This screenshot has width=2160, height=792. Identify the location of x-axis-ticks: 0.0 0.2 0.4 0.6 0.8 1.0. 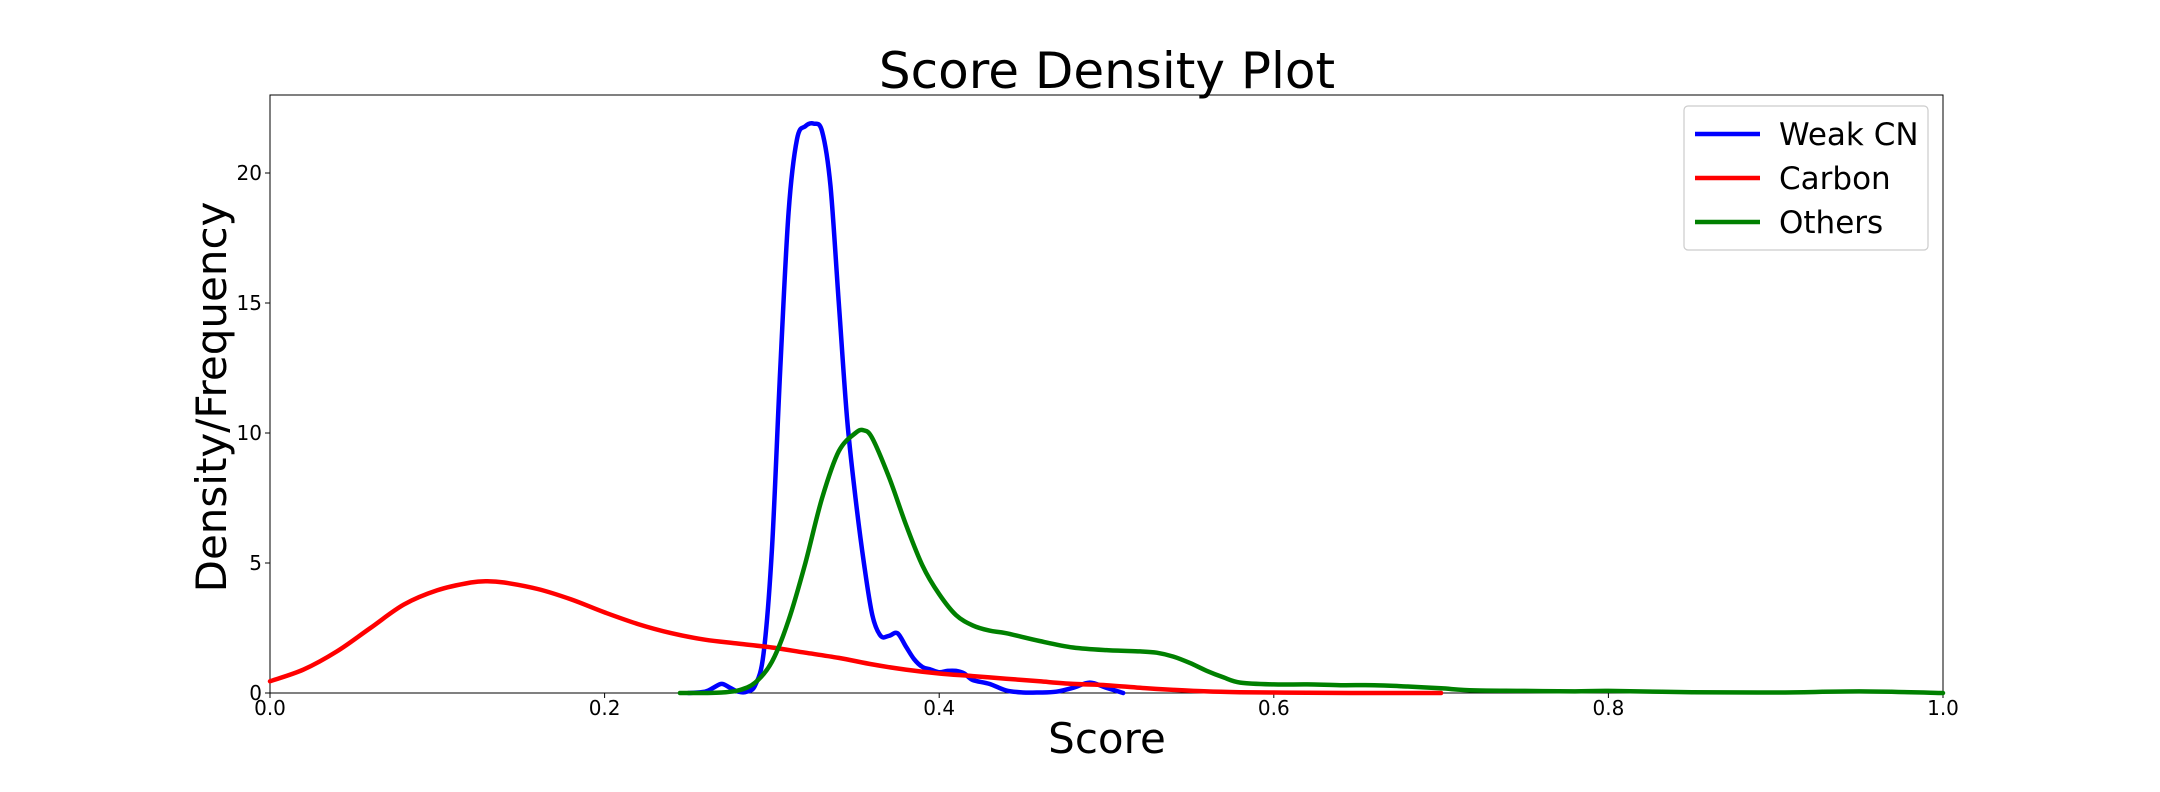
(1106, 706).